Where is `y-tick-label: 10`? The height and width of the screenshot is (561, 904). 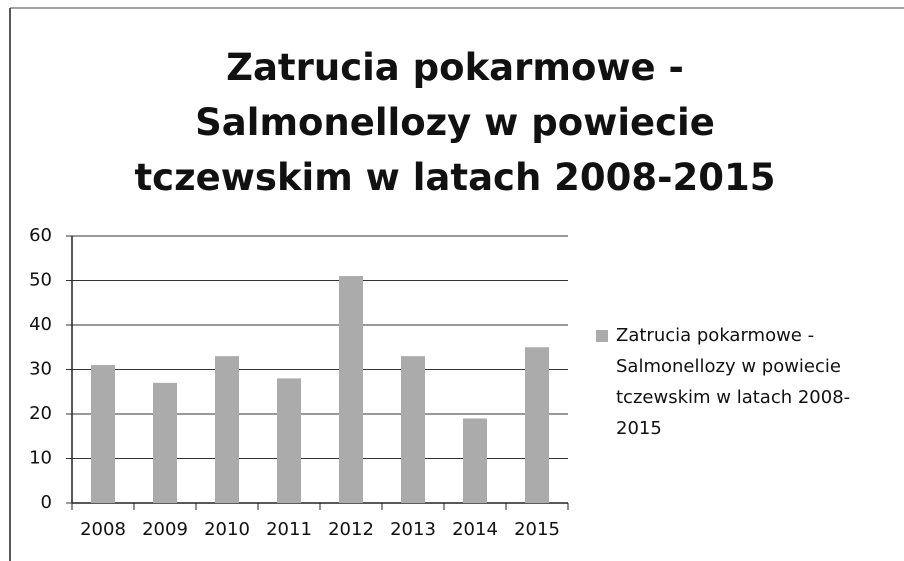
y-tick-label: 10 is located at coordinates (40, 458).